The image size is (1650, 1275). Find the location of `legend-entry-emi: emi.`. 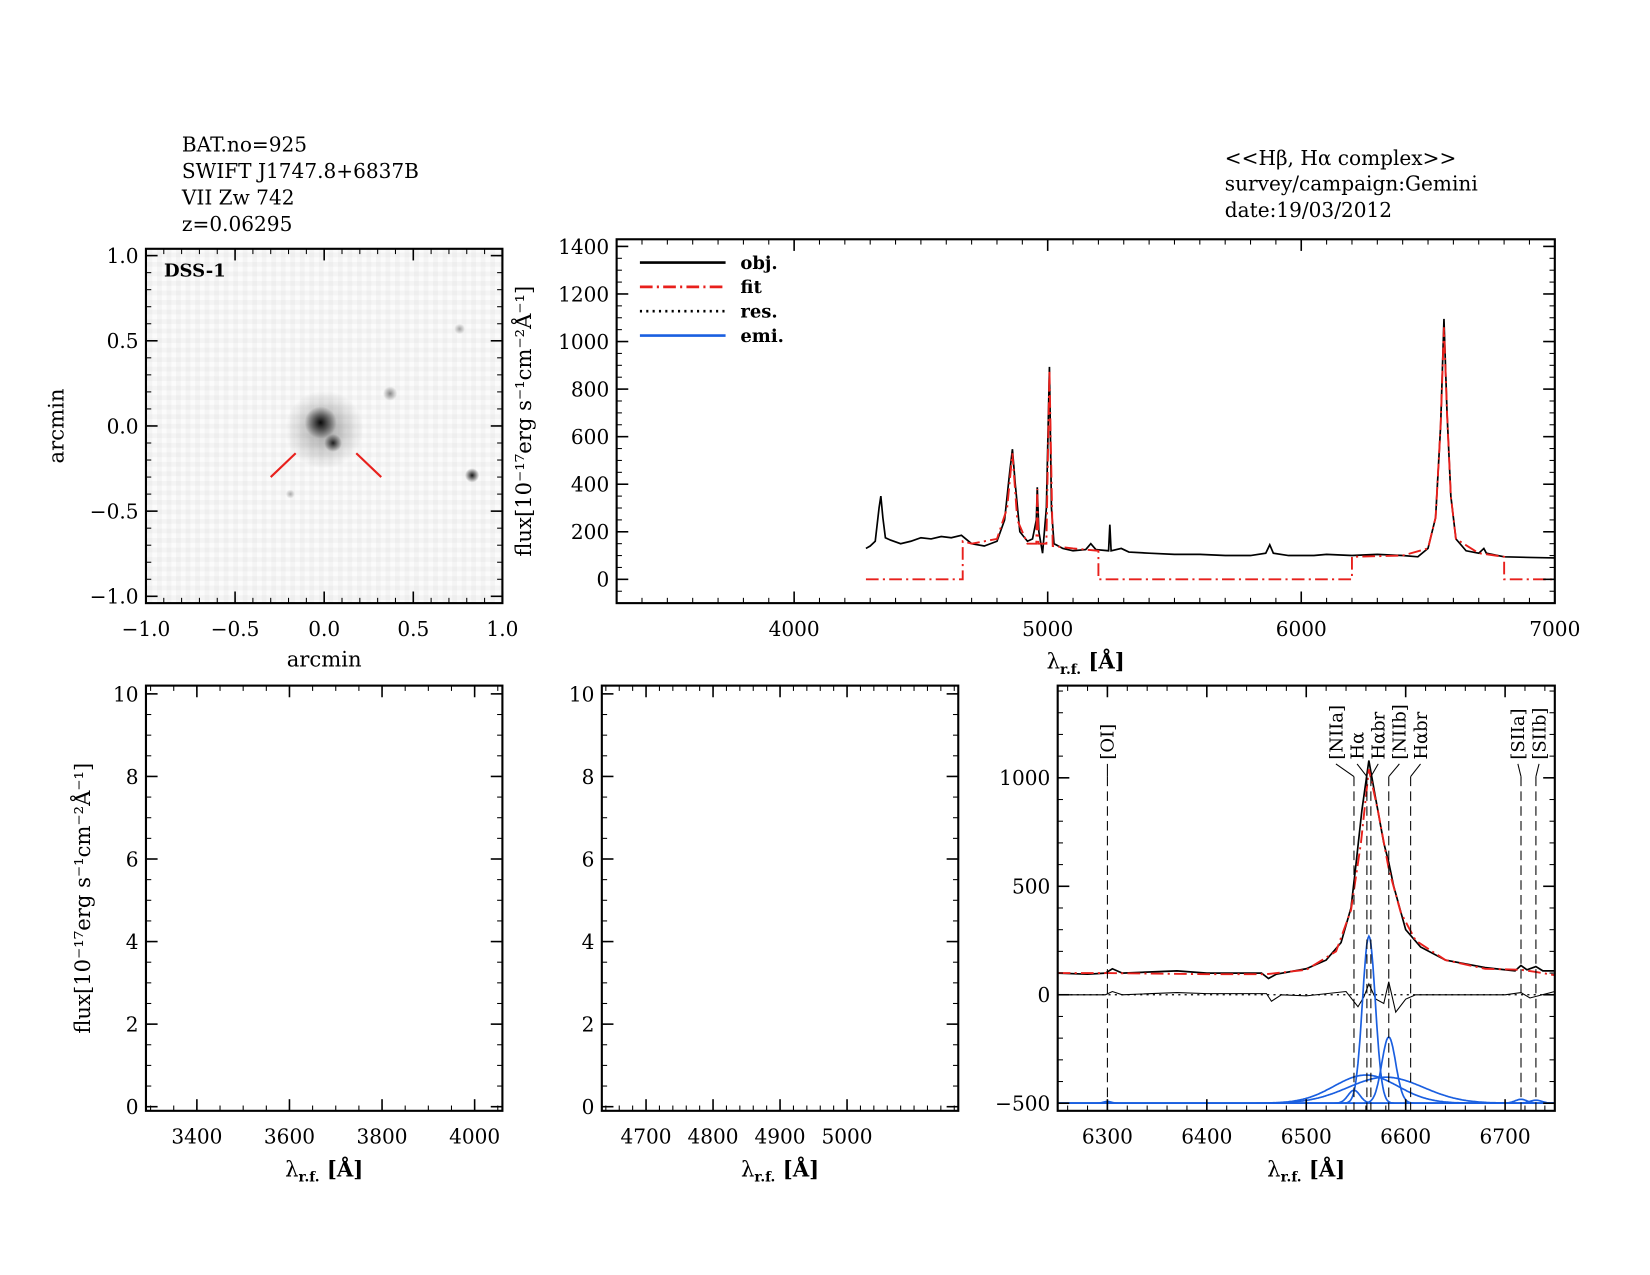

legend-entry-emi: emi. is located at coordinates (711, 336).